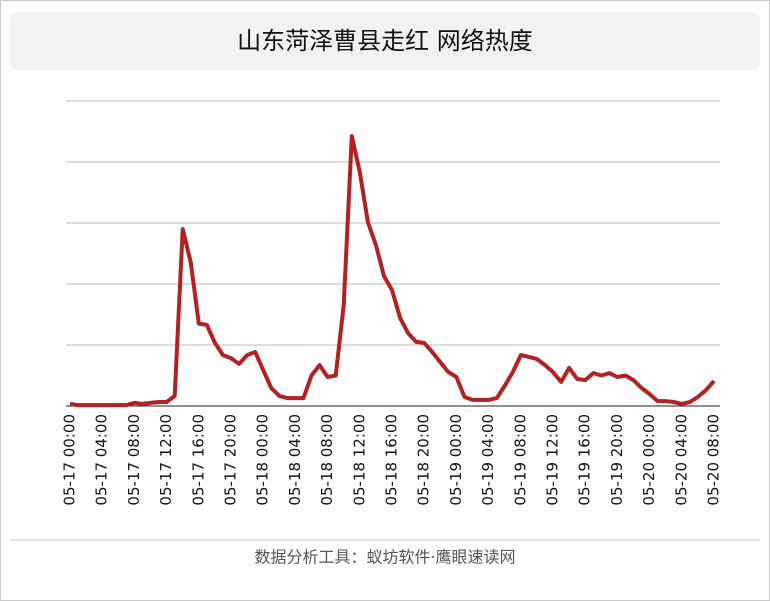 The height and width of the screenshot is (601, 770). What do you see at coordinates (70, 460) in the screenshot?
I see `x-tick-label: 05-17 00:00` at bounding box center [70, 460].